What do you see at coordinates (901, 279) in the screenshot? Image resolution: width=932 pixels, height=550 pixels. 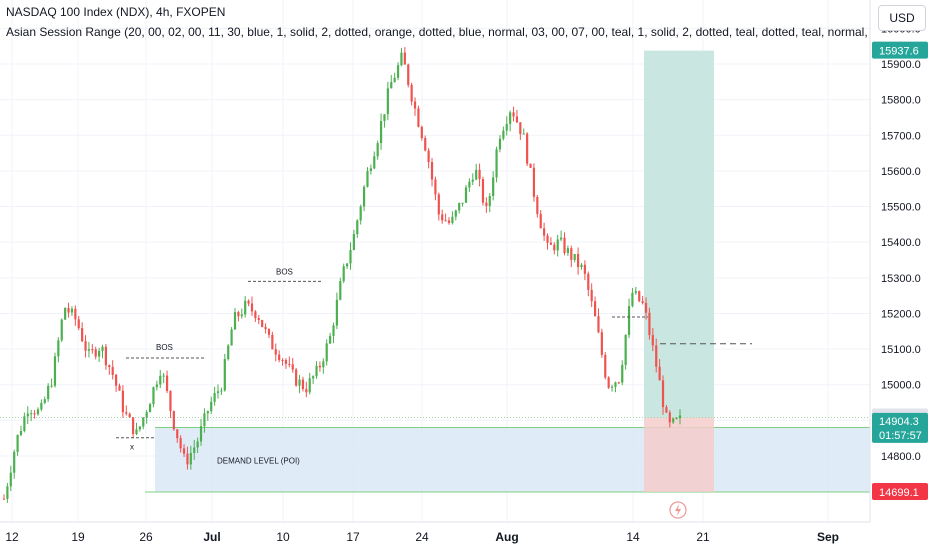 I see `price-tick: 15300.0` at bounding box center [901, 279].